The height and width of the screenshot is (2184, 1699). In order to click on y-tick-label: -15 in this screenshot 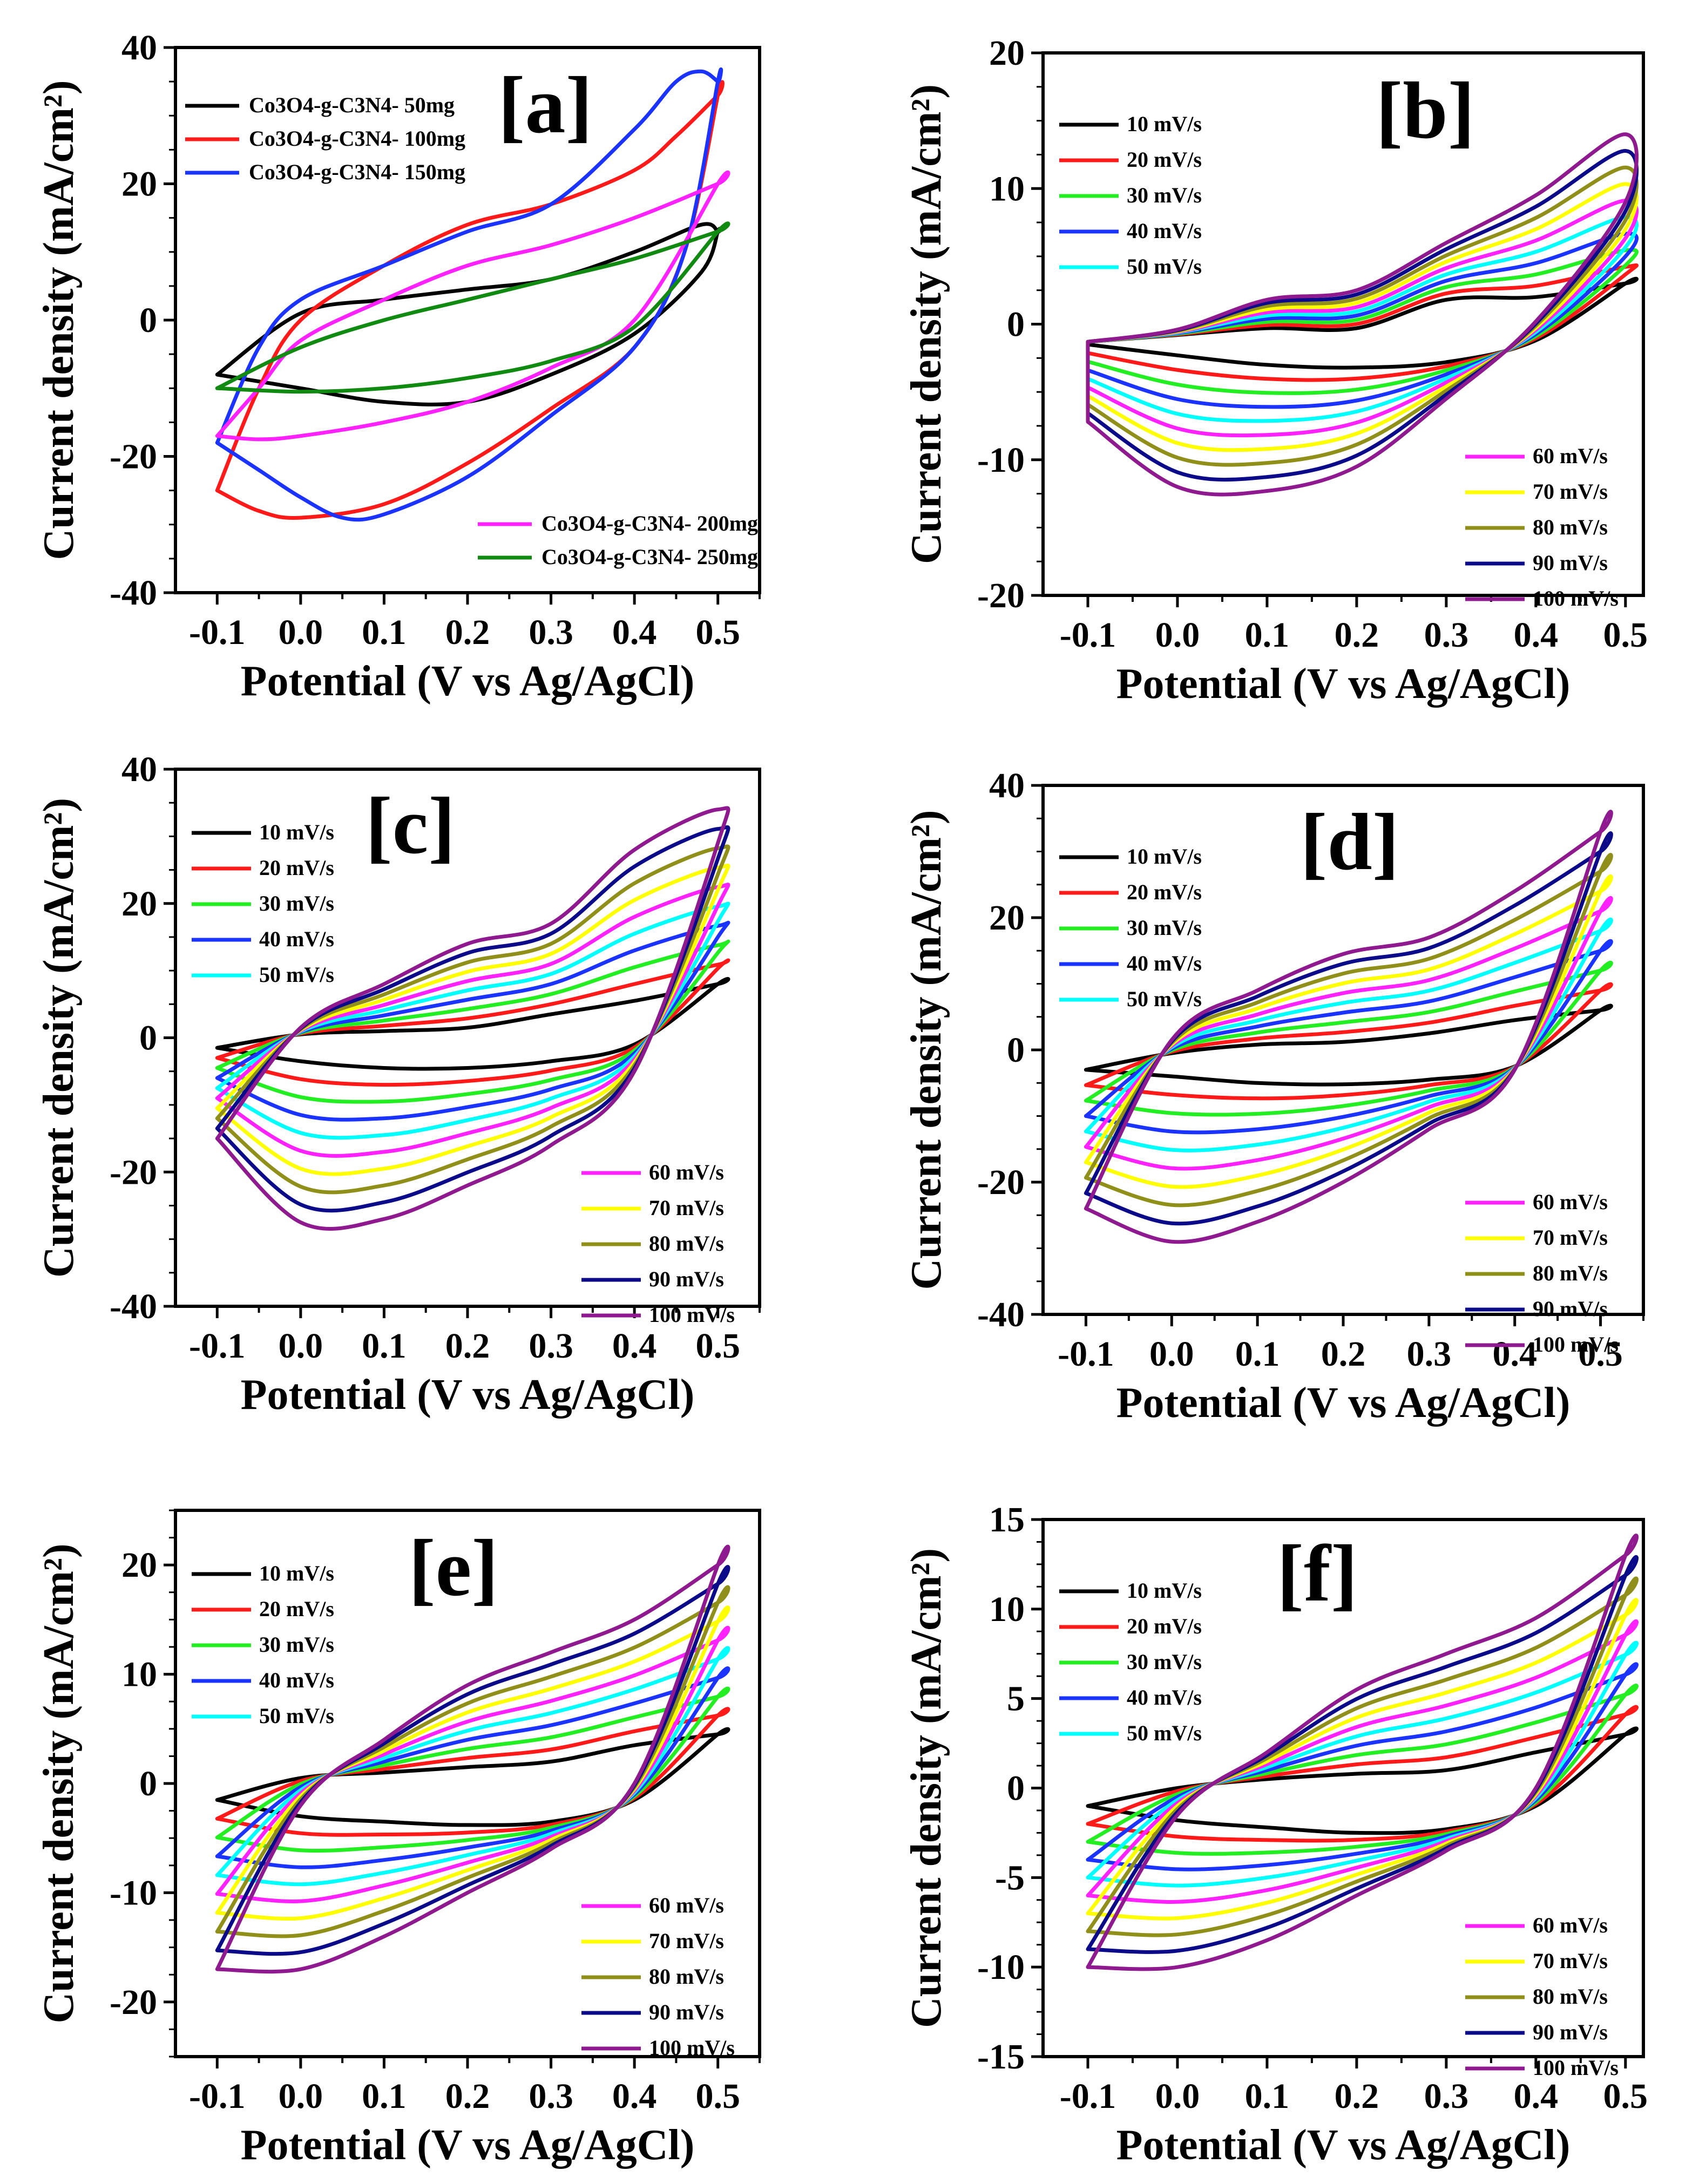, I will do `click(1001, 2057)`.